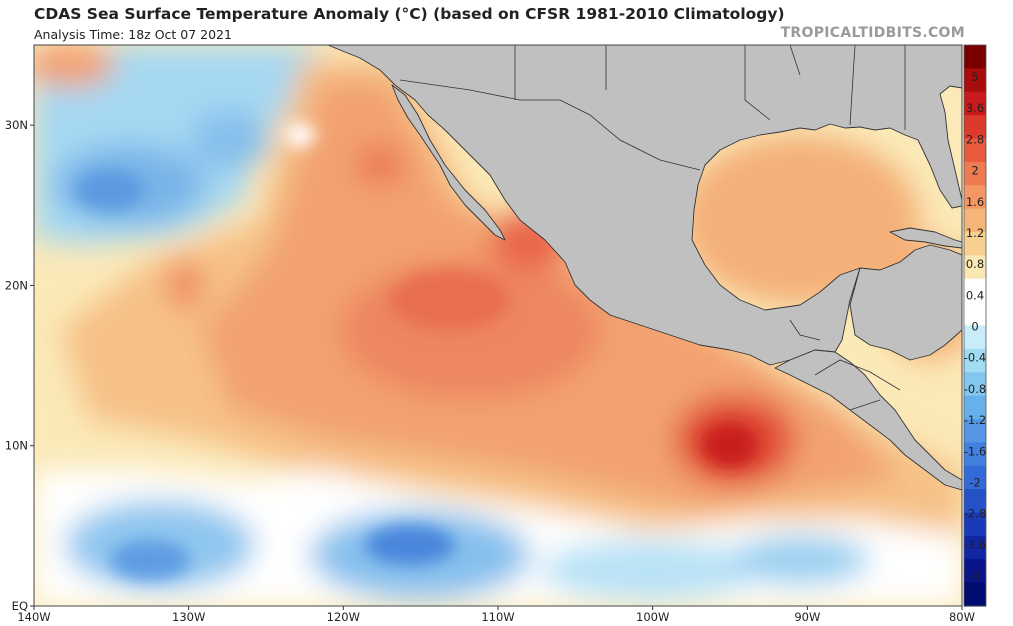 The image size is (1013, 626). I want to click on x-tick-label: 110W, so click(497, 617).